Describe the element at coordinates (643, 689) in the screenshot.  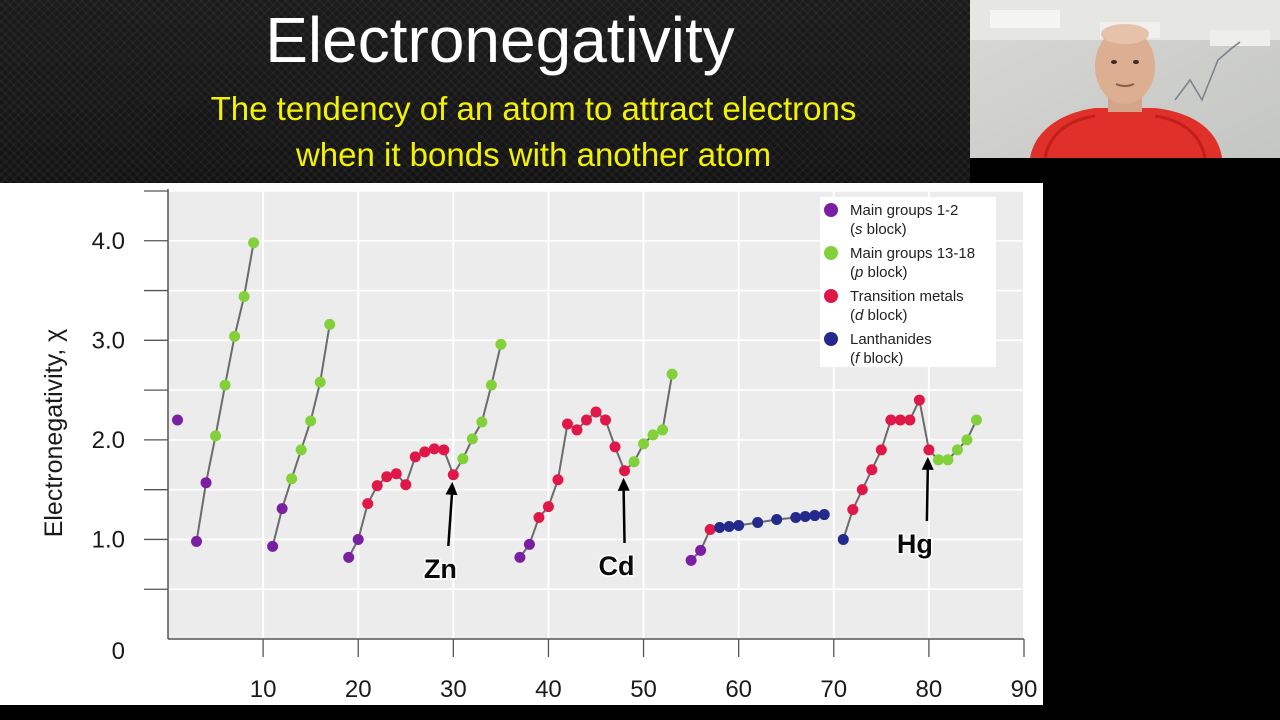
I see `x-tick-label: 50` at that location.